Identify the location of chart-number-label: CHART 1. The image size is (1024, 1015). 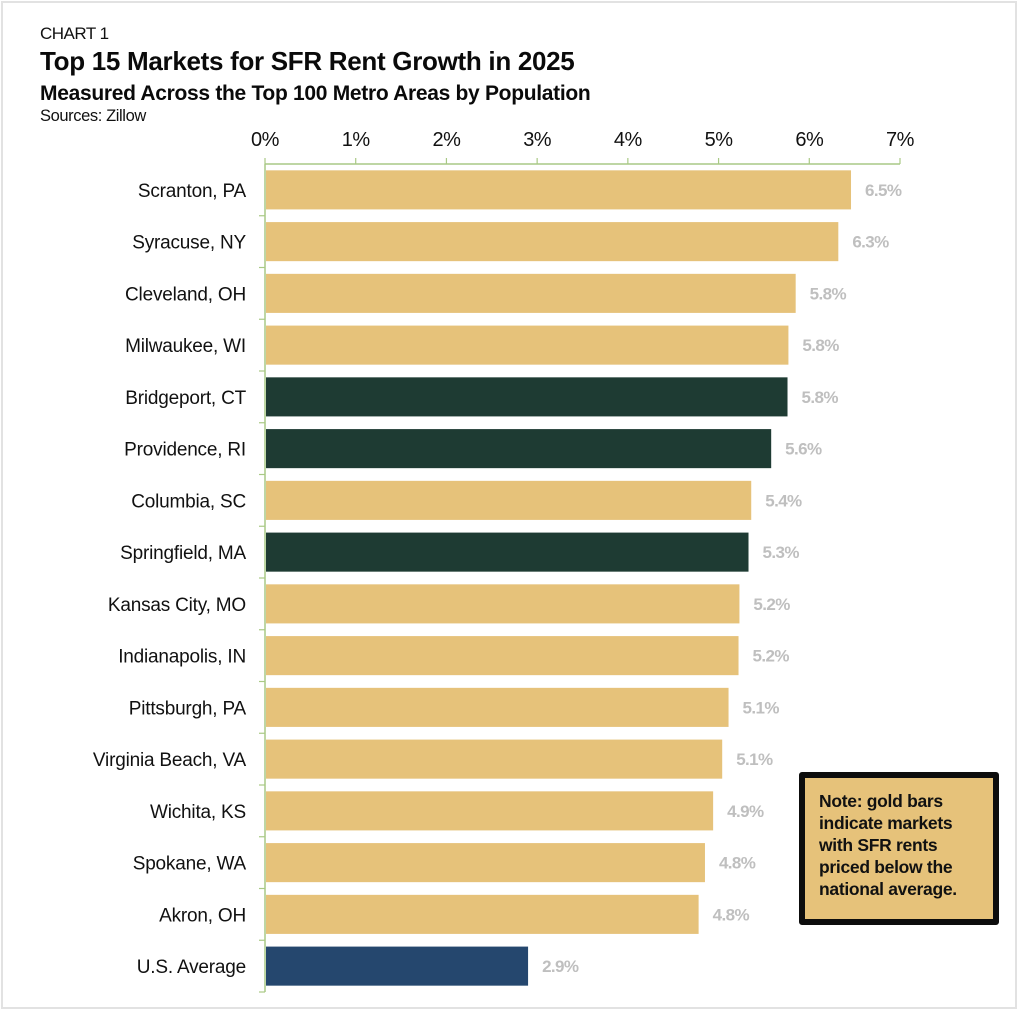
(74, 33).